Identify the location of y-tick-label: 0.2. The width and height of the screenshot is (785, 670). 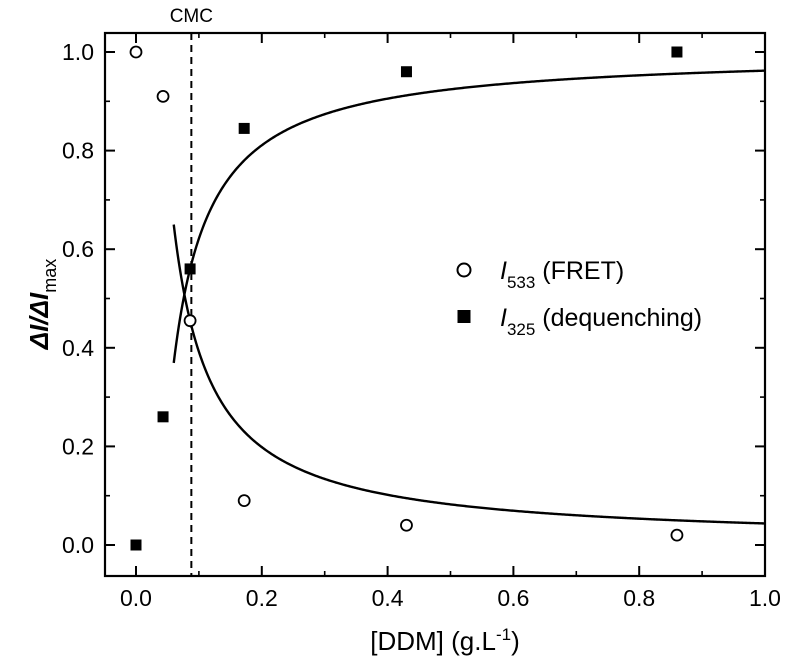
(78, 446).